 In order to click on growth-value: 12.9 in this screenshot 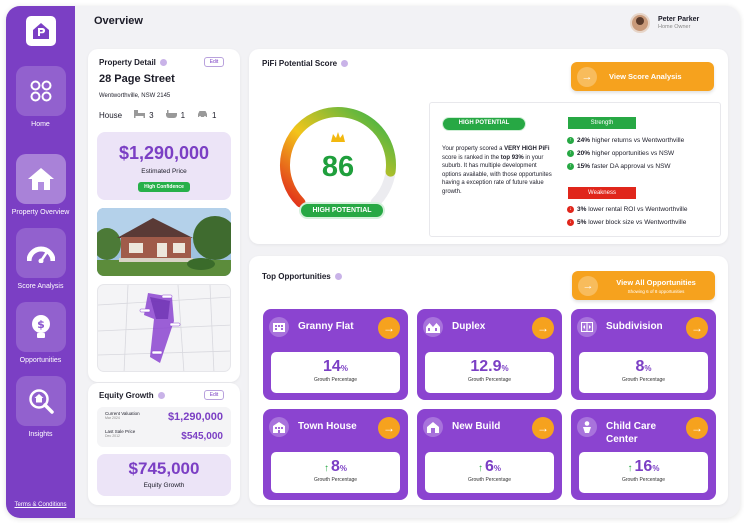, I will do `click(486, 366)`.